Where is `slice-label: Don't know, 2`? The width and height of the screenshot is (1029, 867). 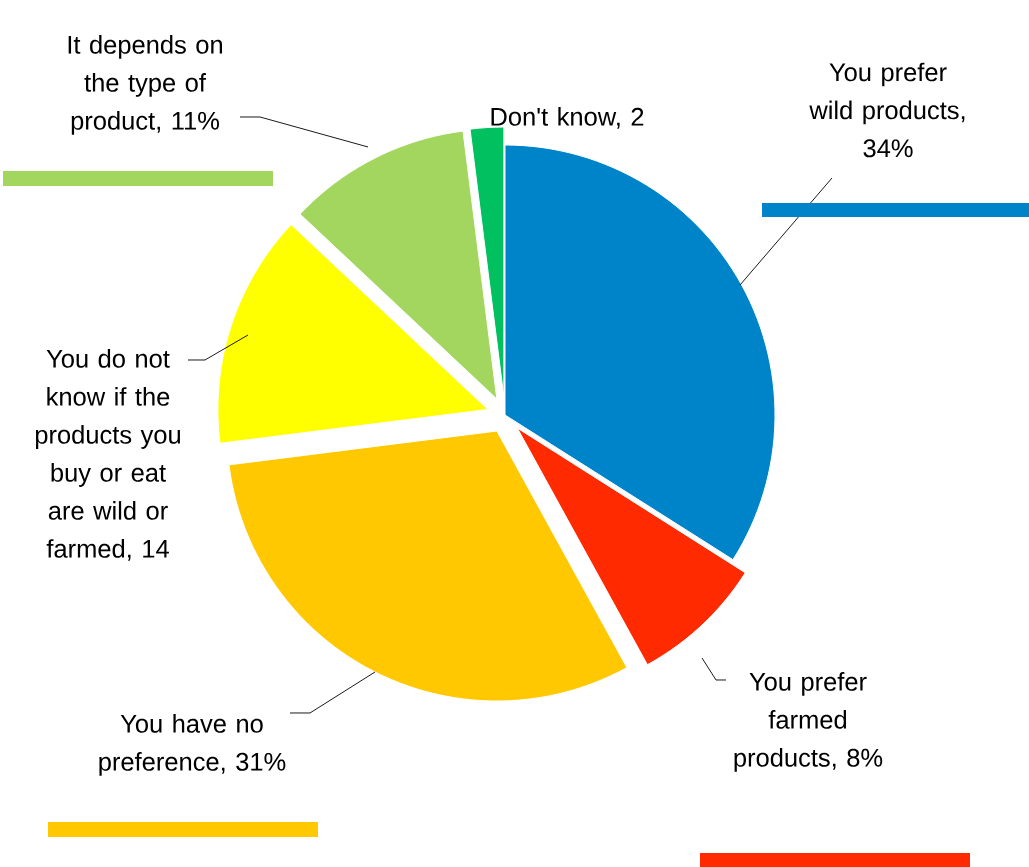
slice-label: Don't know, 2 is located at coordinates (567, 118).